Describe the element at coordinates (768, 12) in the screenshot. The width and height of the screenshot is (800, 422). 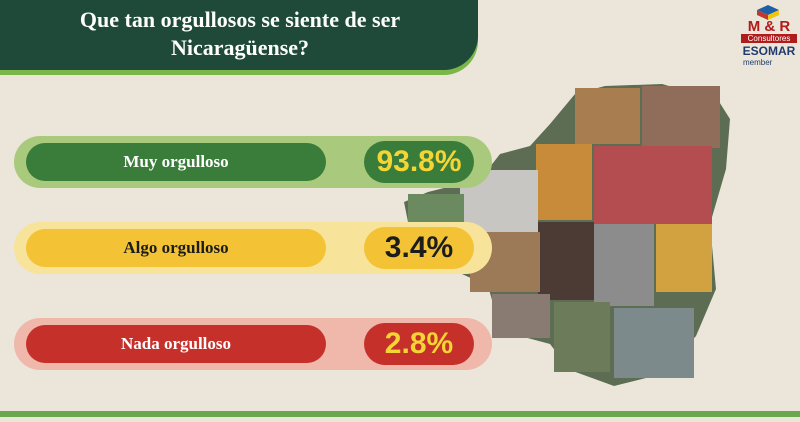
I see `cube-logo-icon` at that location.